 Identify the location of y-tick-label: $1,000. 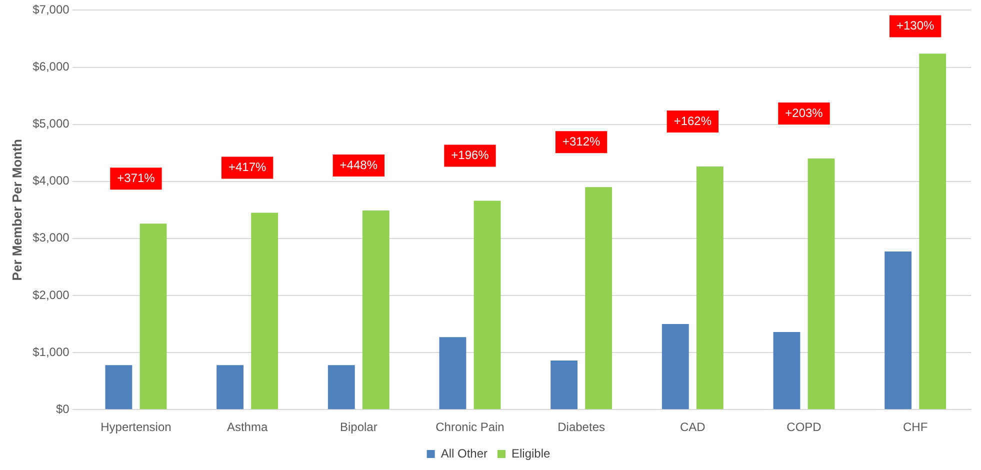
(51, 351).